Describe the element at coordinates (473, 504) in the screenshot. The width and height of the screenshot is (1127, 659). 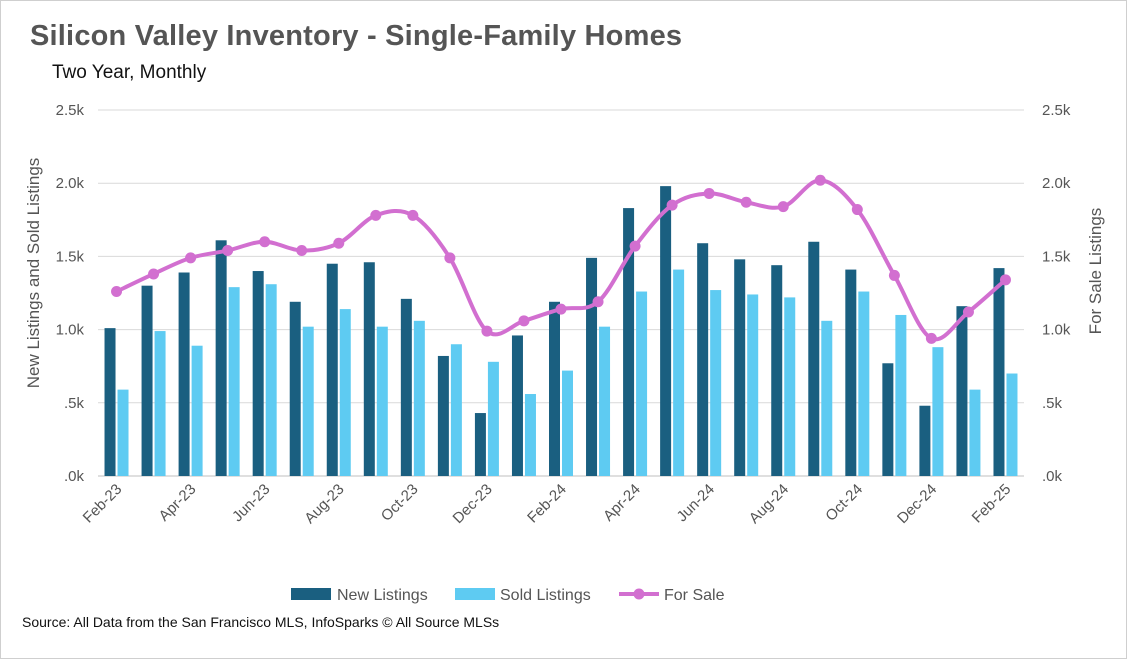
I see `x-tick-label: Dec-23` at that location.